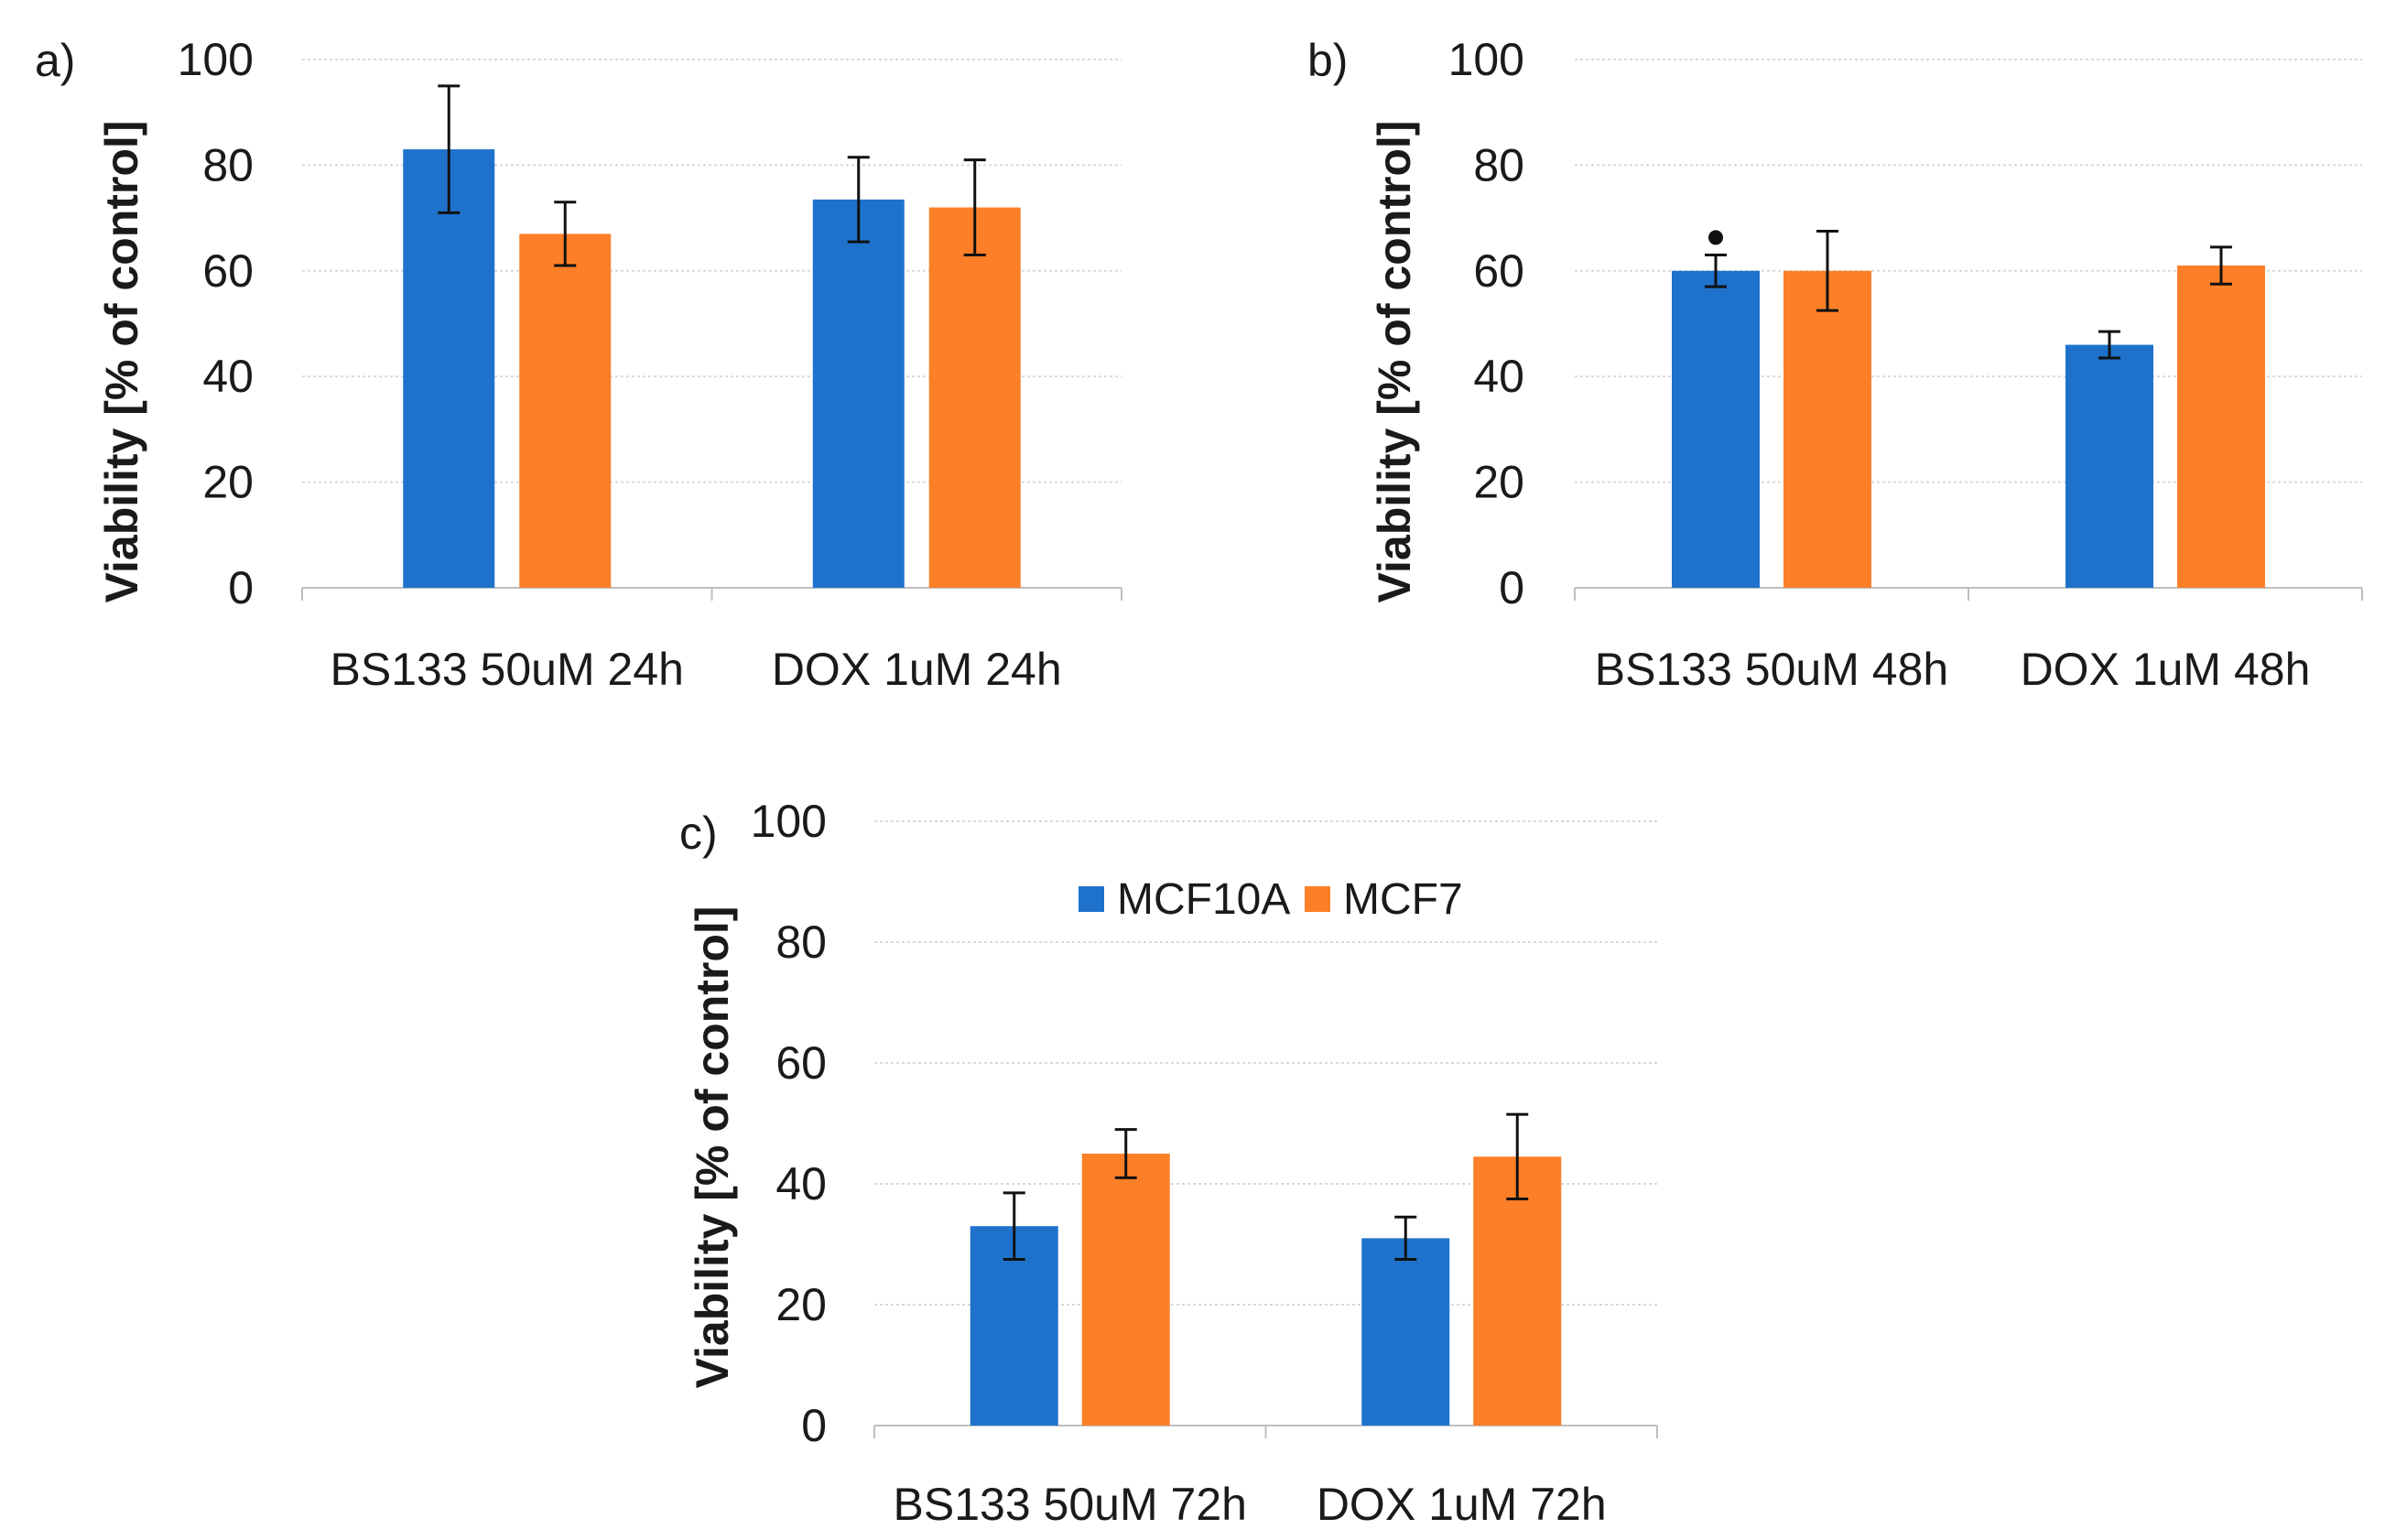 The width and height of the screenshot is (2385, 1540). I want to click on significance-dot, so click(1715, 237).